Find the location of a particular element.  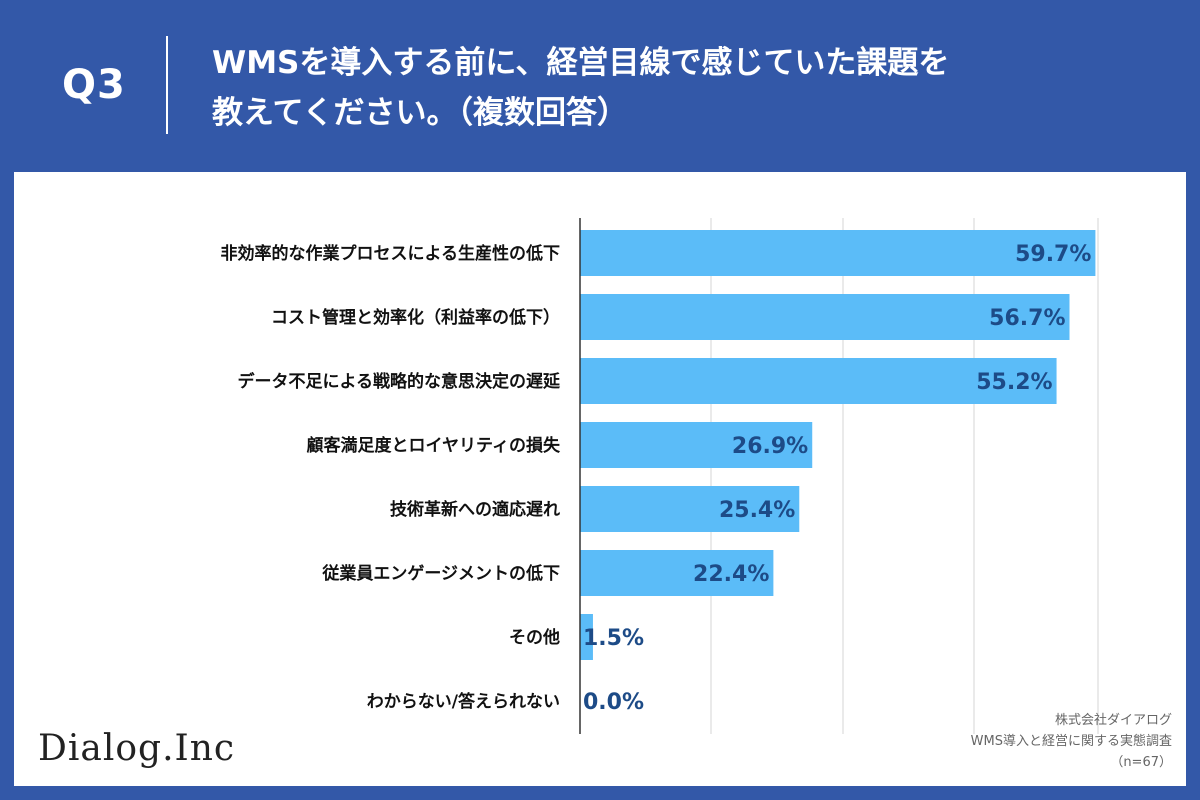

value-label: 25.4% is located at coordinates (757, 510).